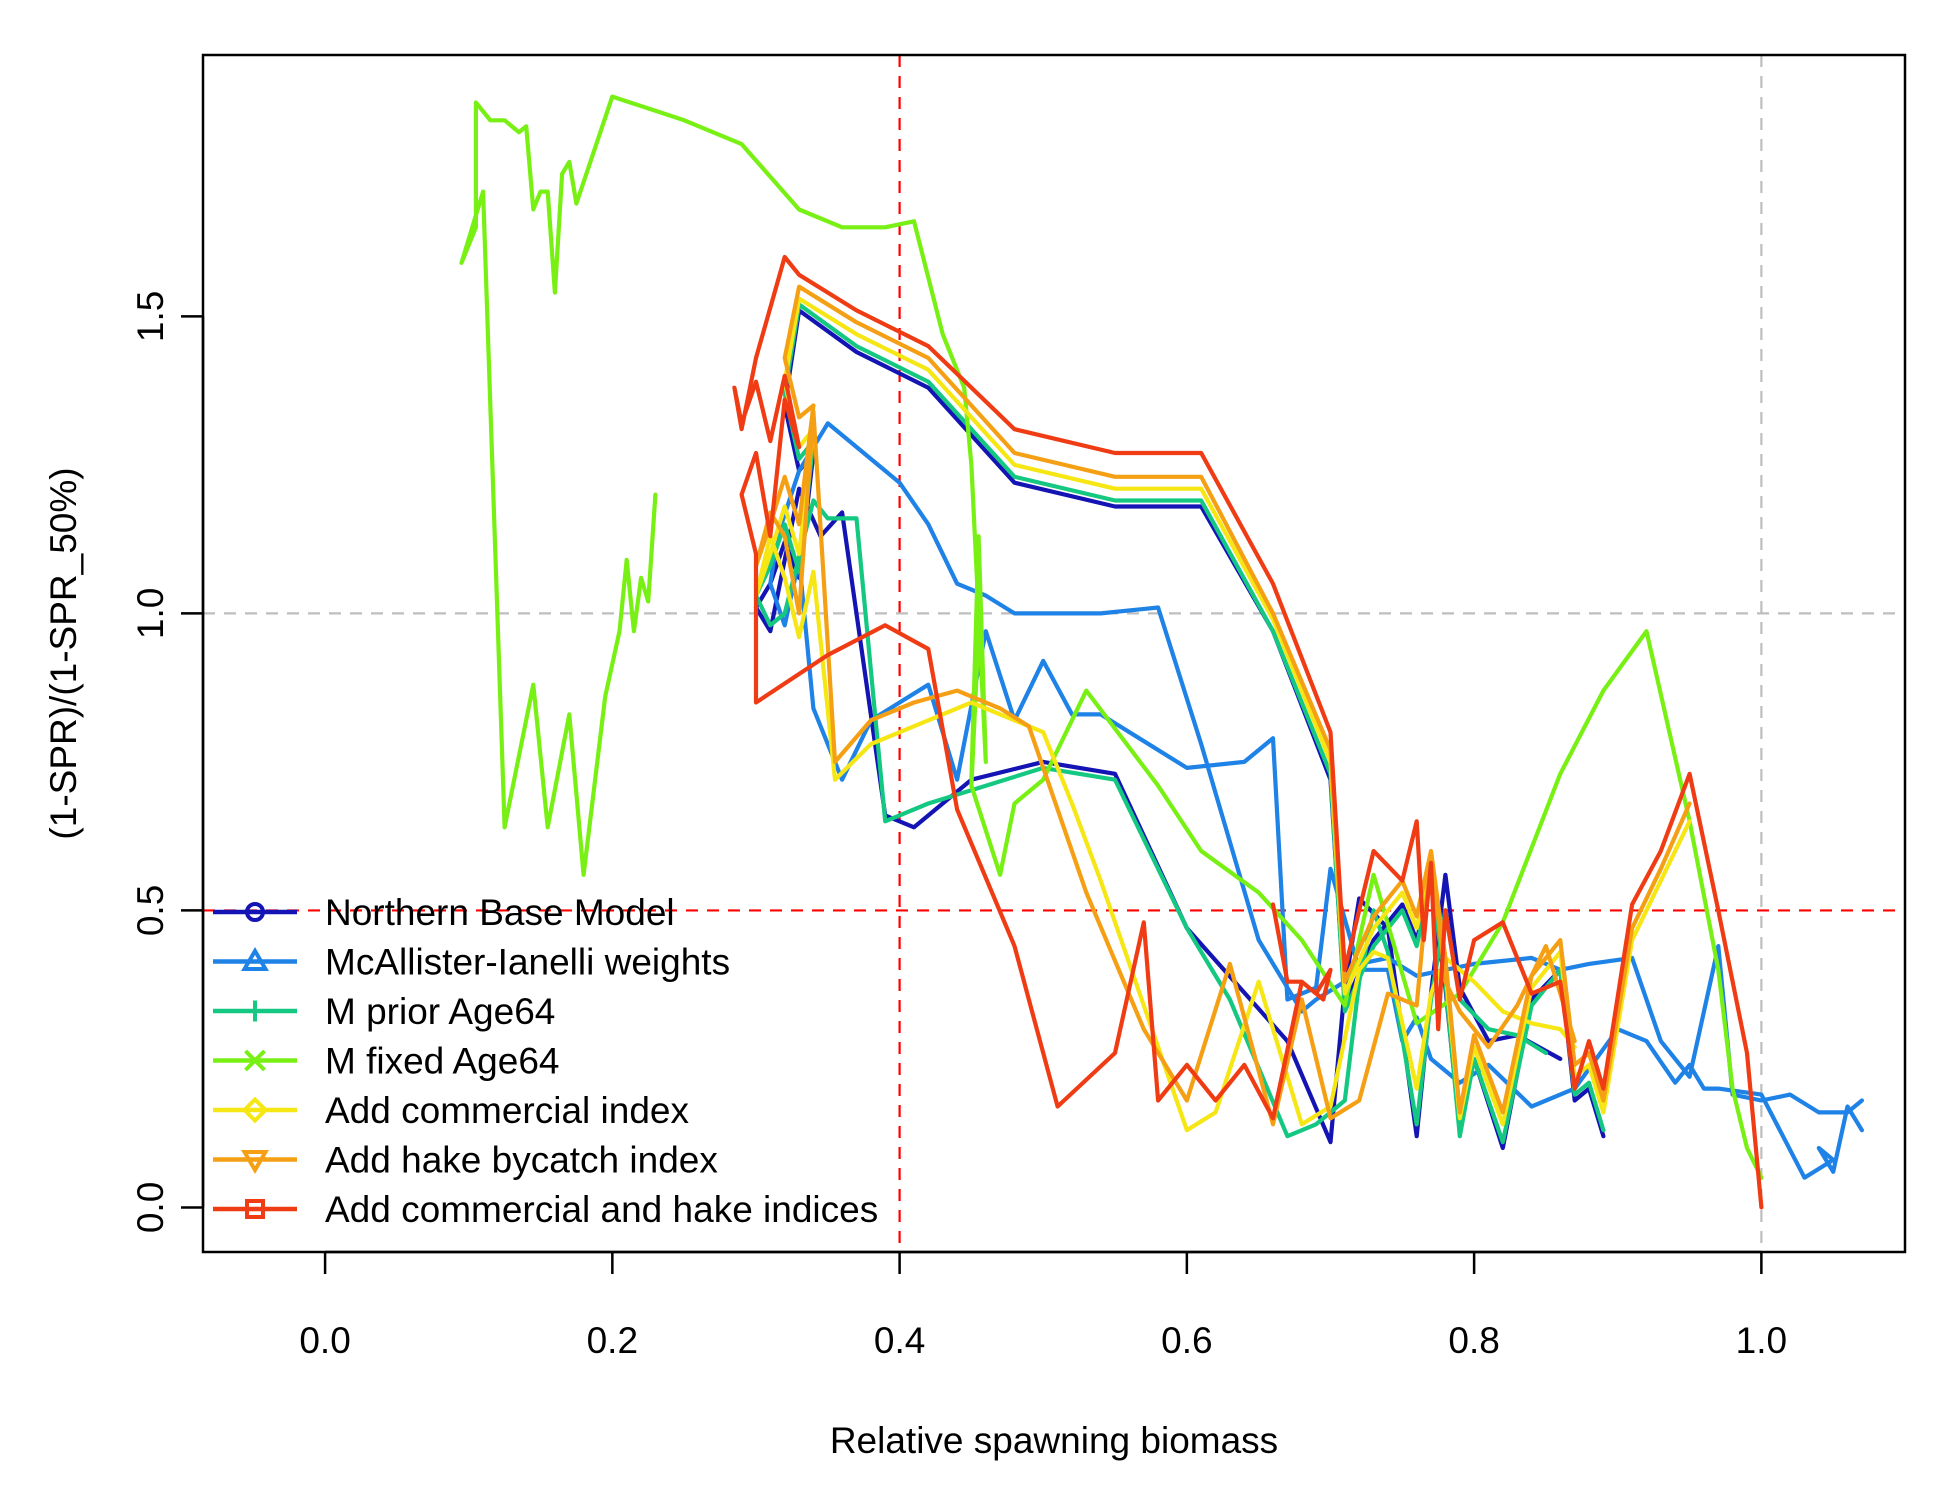 Image resolution: width=1950 pixels, height=1500 pixels. What do you see at coordinates (255, 1110) in the screenshot?
I see `legend-marker-diamond` at bounding box center [255, 1110].